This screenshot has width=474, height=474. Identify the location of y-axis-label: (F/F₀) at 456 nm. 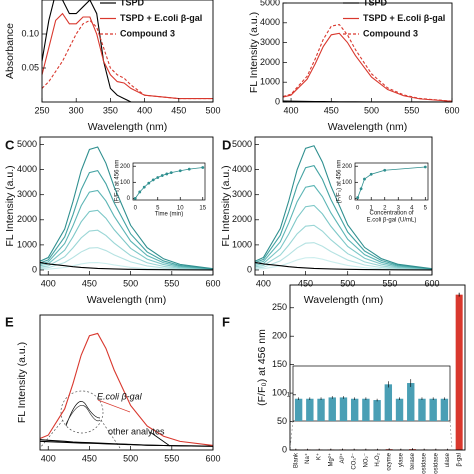
(262, 367).